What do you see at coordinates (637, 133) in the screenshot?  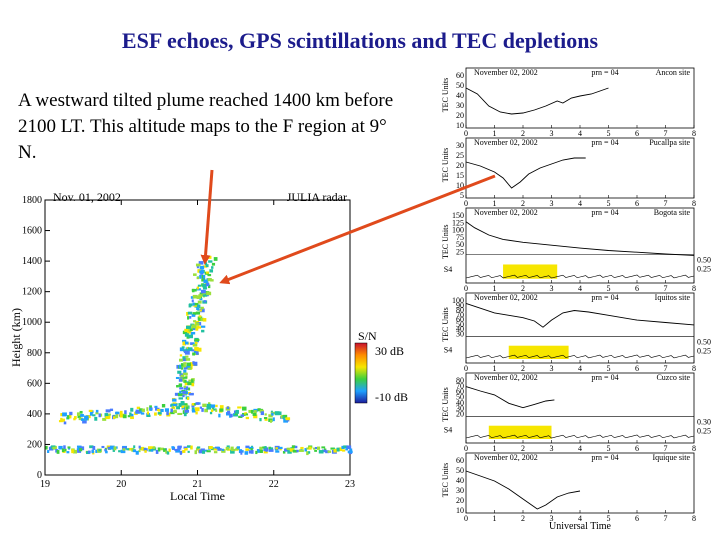 I see `x-tick-label: 6` at bounding box center [637, 133].